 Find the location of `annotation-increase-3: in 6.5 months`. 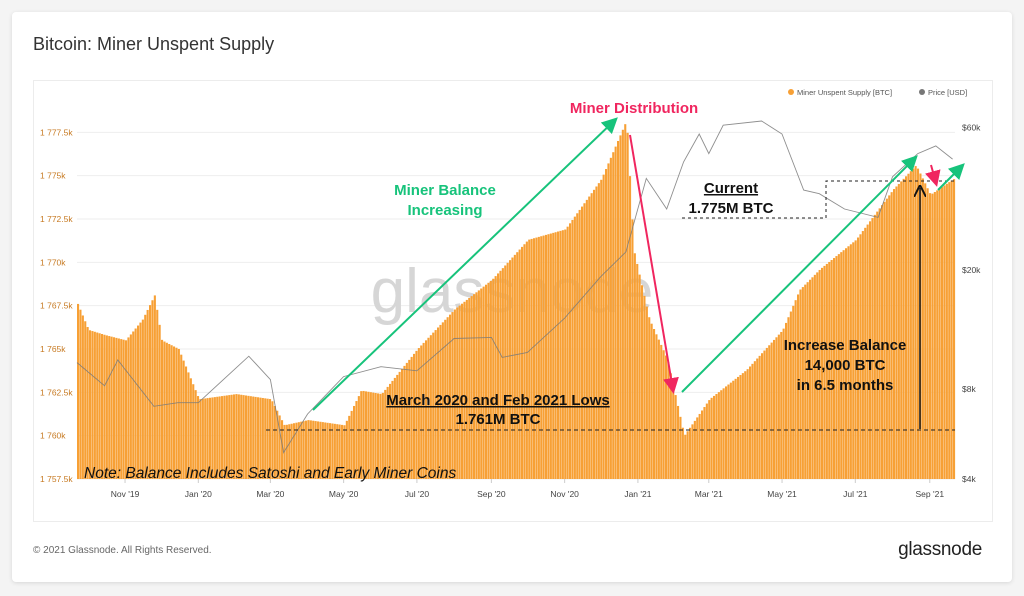

annotation-increase-3: in 6.5 months is located at coordinates (845, 385).